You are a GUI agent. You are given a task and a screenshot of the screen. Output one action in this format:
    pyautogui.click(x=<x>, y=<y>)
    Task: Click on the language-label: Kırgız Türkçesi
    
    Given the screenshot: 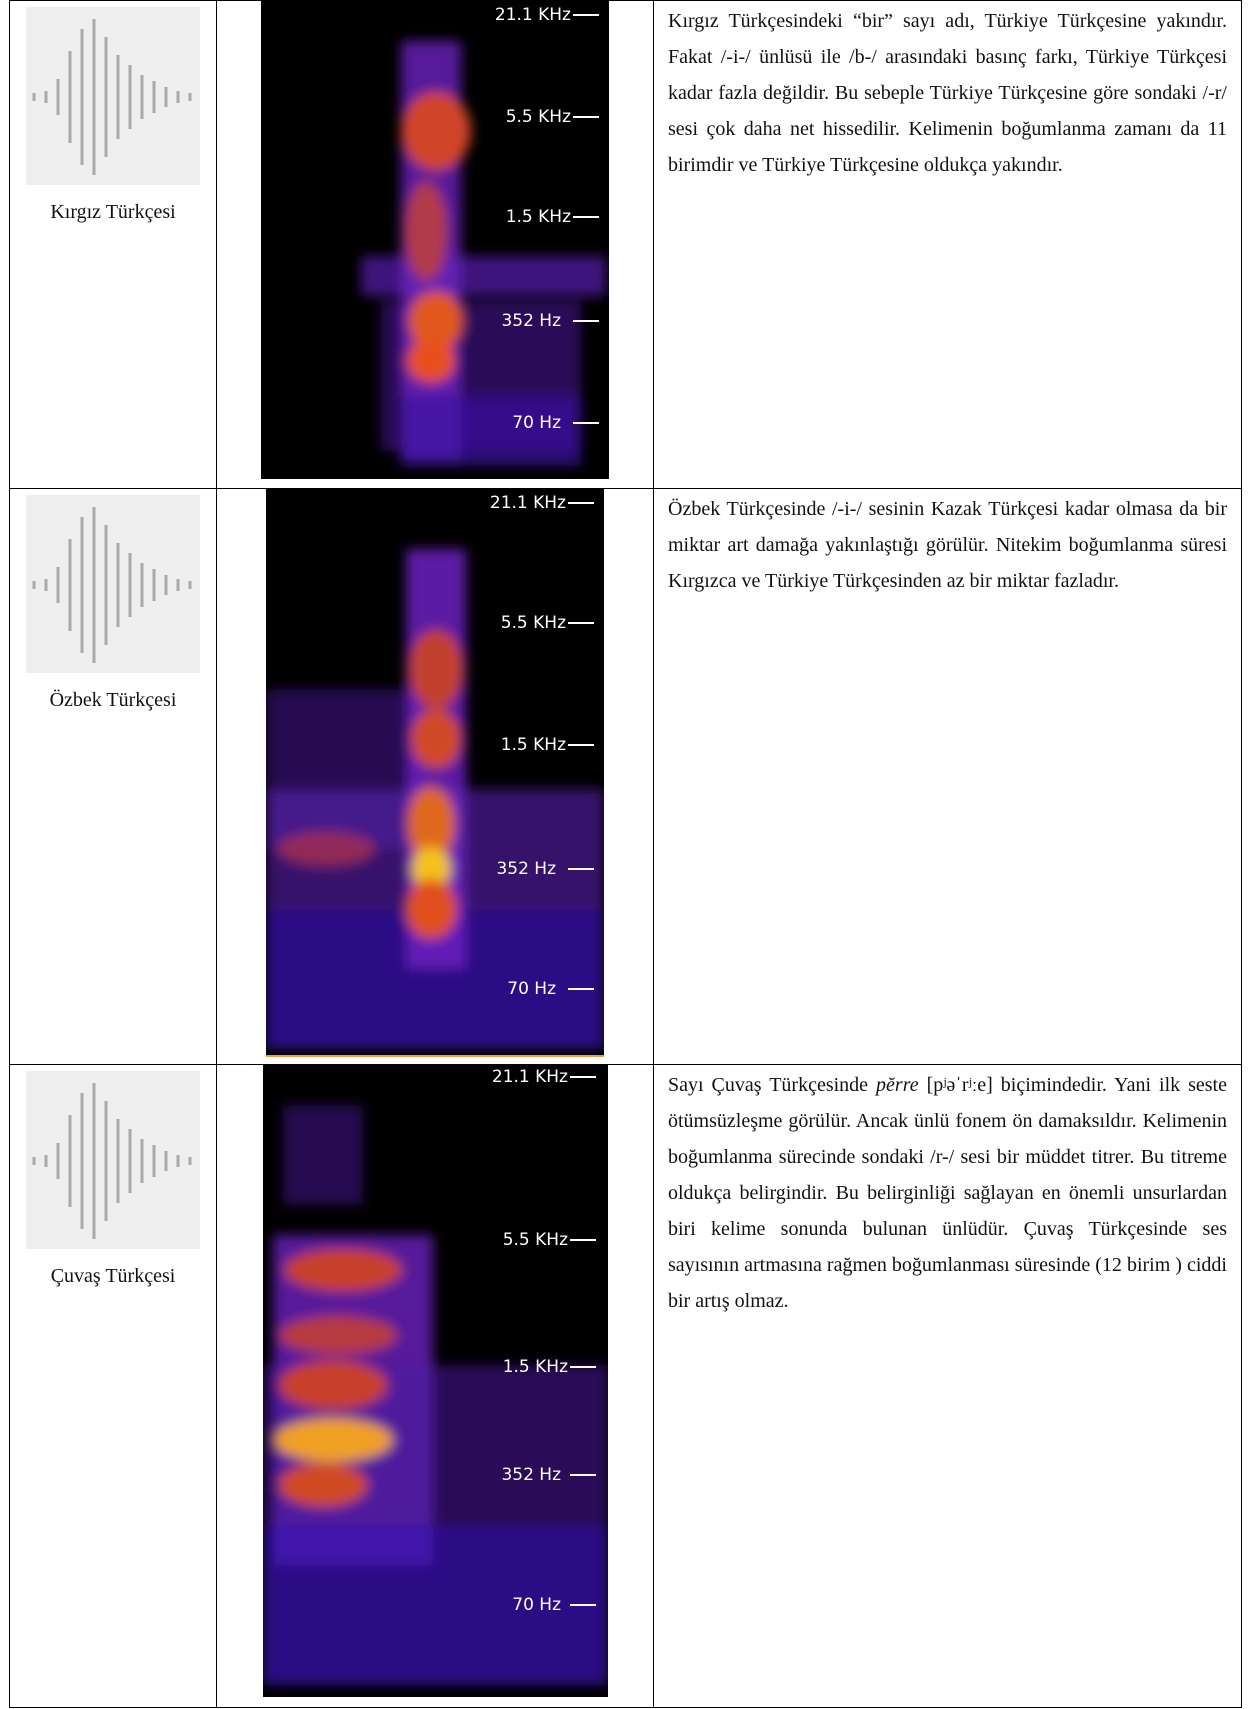 What is the action you would take?
    pyautogui.click(x=113, y=212)
    